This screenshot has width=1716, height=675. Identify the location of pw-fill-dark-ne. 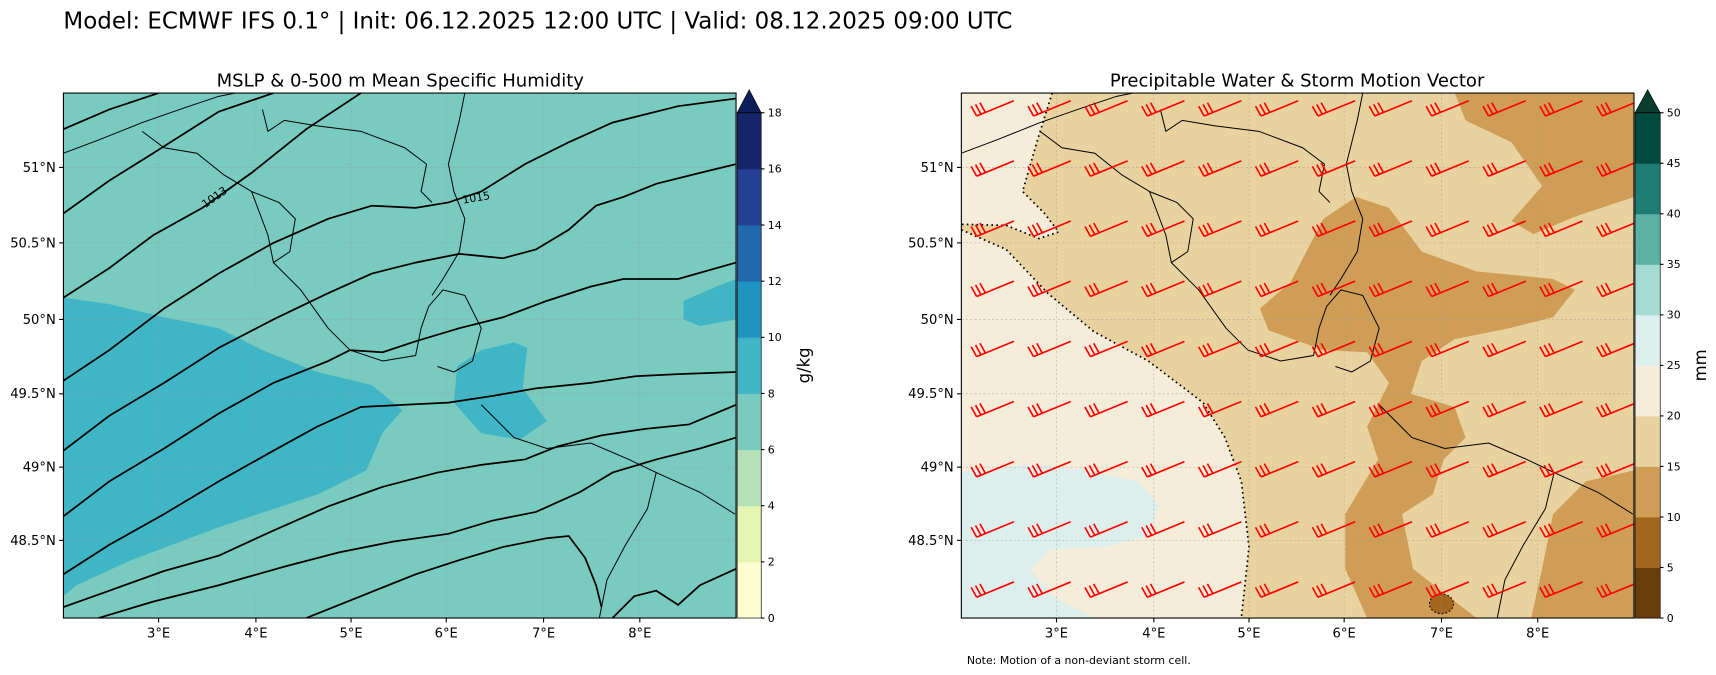
(1544, 164).